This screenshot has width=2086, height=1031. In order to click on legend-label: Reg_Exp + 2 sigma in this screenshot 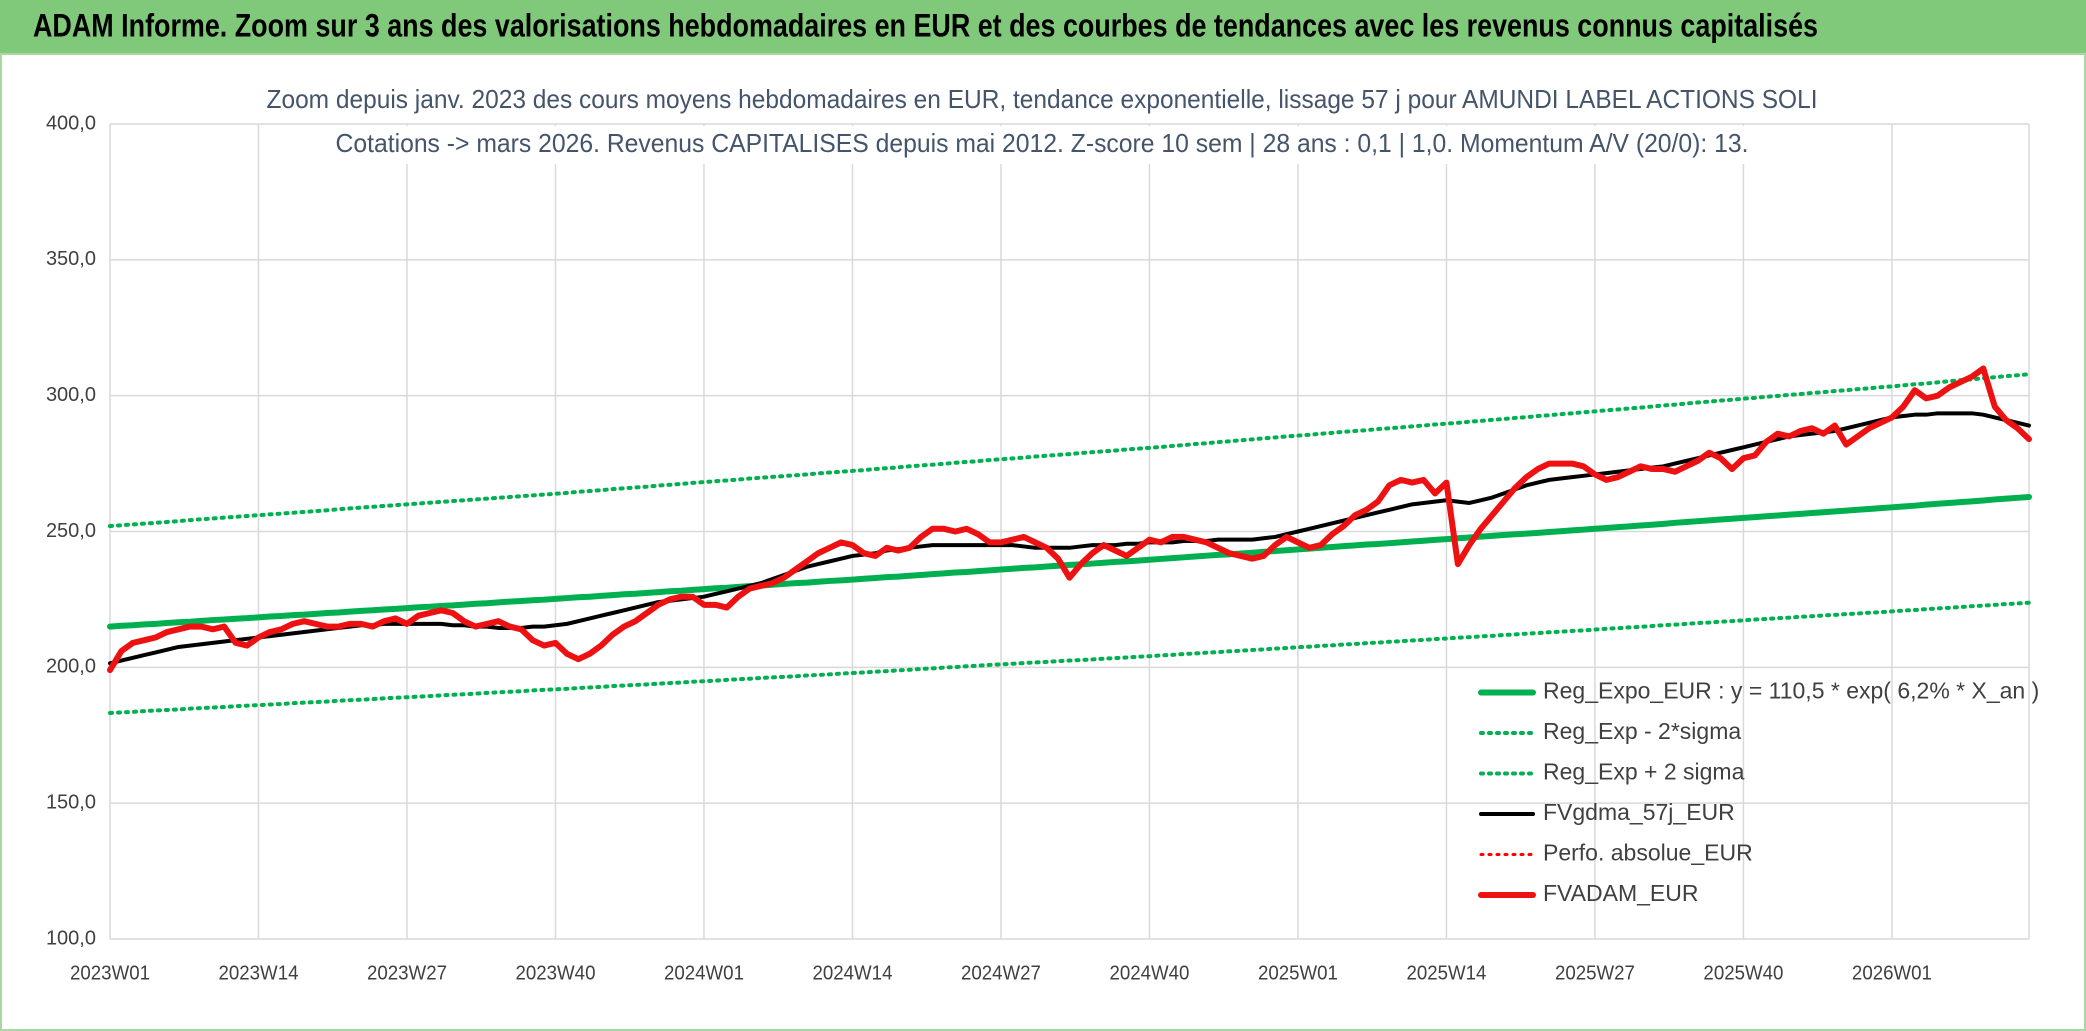, I will do `click(1644, 772)`.